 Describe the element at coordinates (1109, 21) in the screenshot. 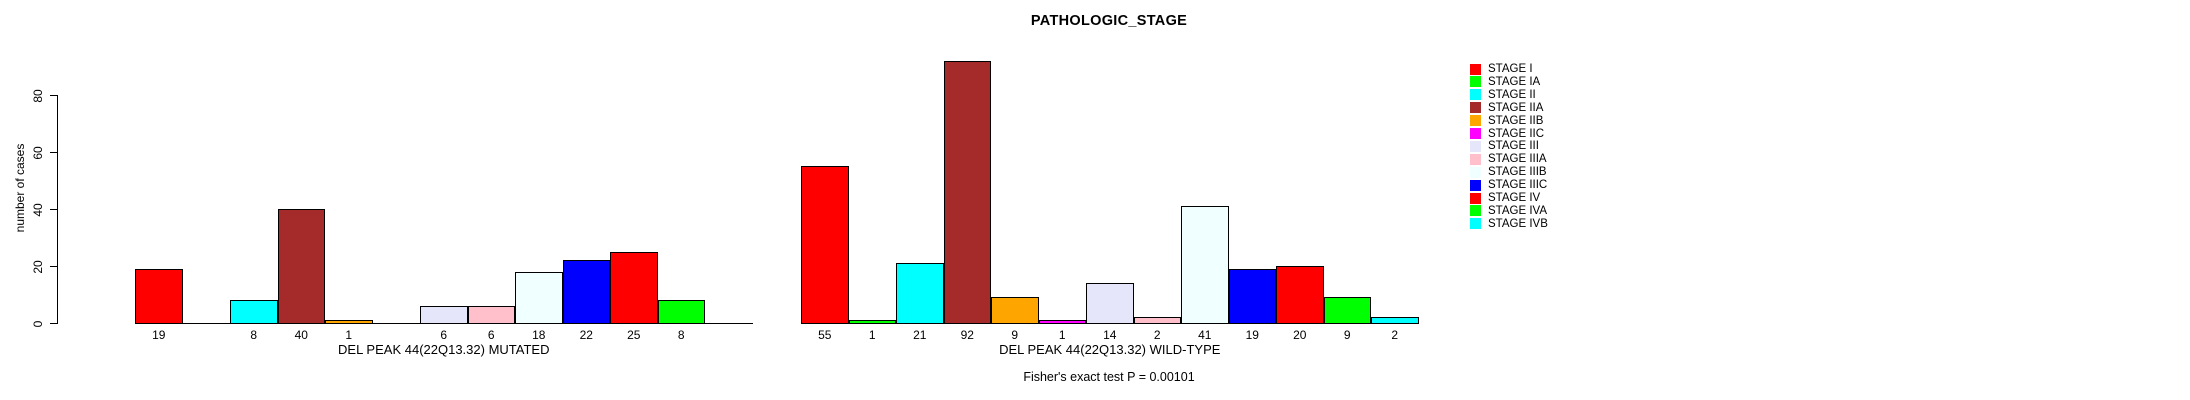

I see `chart-title: PATHOLOGIC_STAGE` at that location.